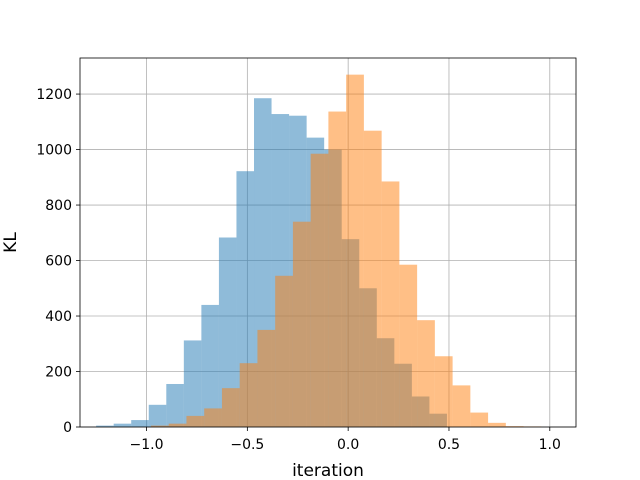  I want to click on x-axis-ticks: −1.0 −0.5 0.0 0.5 1.0, so click(345, 440).